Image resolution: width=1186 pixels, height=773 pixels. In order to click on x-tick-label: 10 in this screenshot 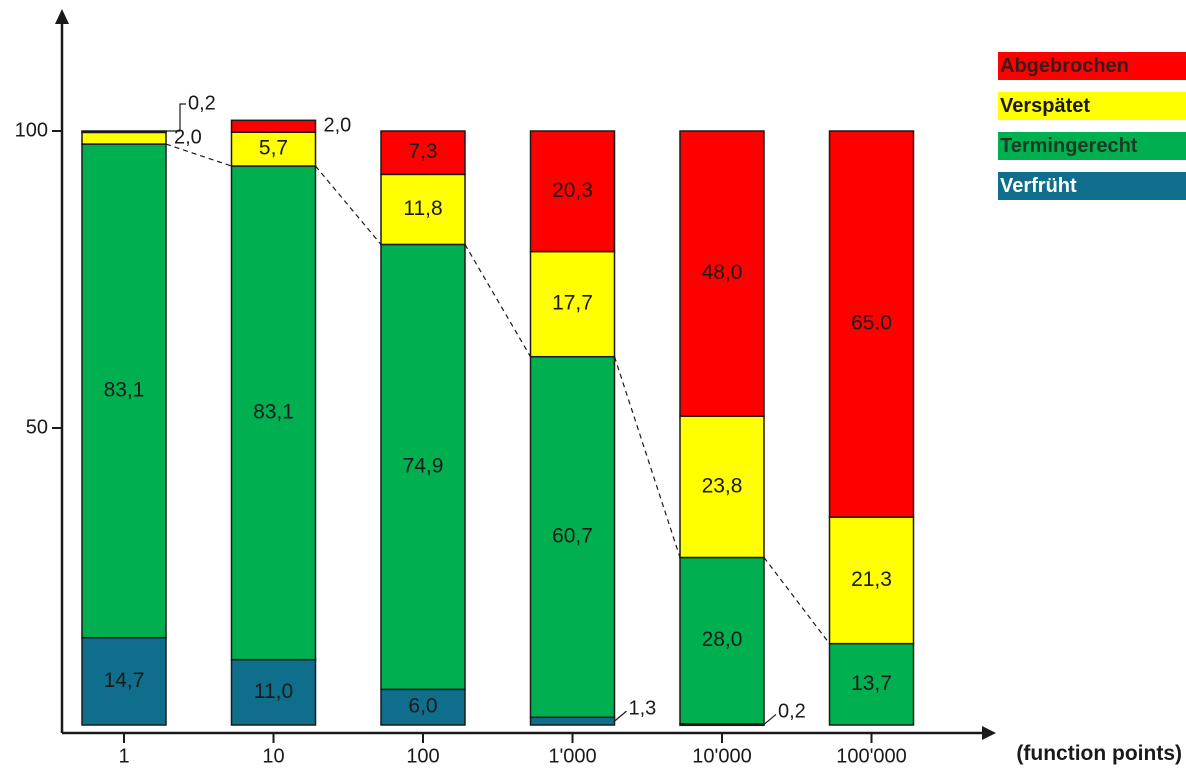, I will do `click(273, 756)`.